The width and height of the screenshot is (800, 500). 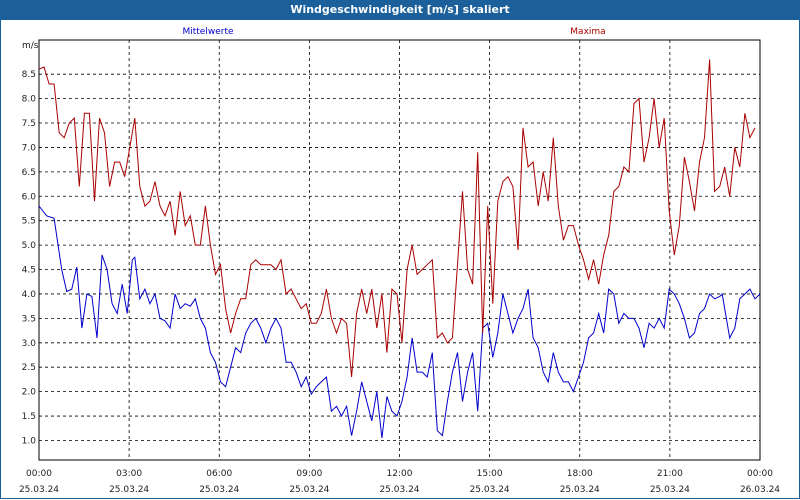 I want to click on x-tick-time: 15:00, so click(x=490, y=474).